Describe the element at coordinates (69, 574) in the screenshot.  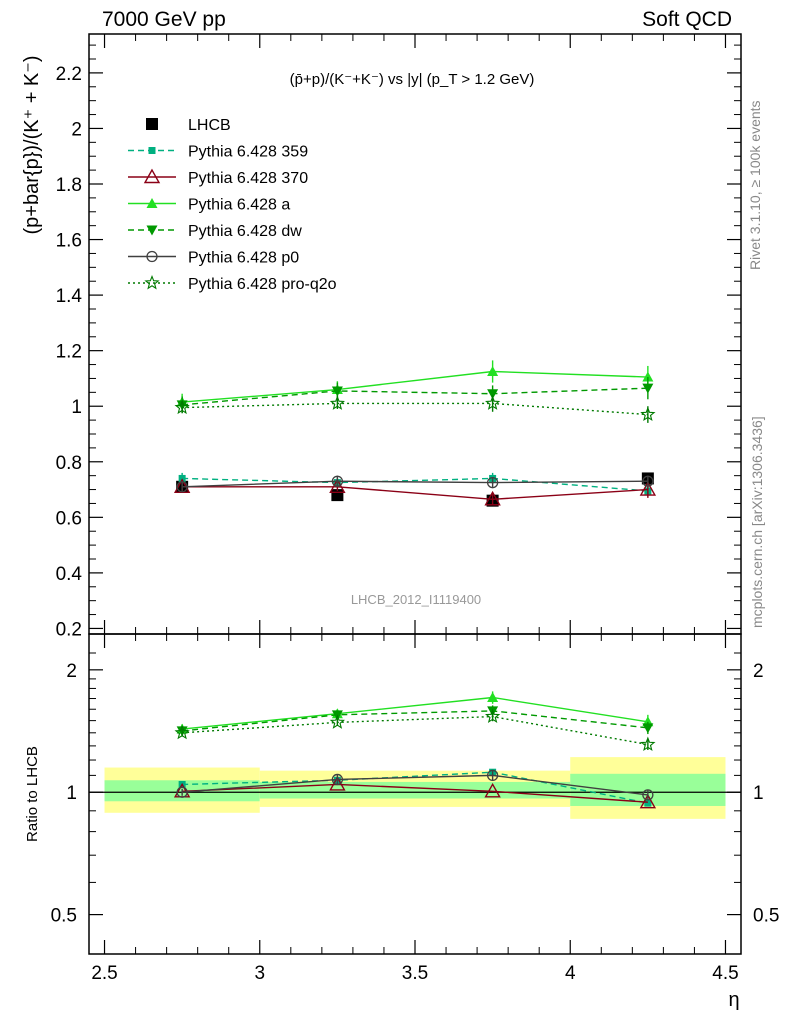
I see `main-y-tick-label: 0.4` at that location.